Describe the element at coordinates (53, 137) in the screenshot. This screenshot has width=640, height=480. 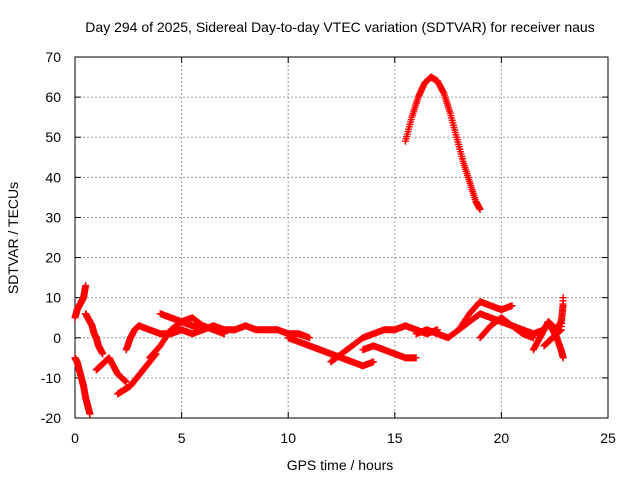
I see `y-tick-label: 50` at that location.